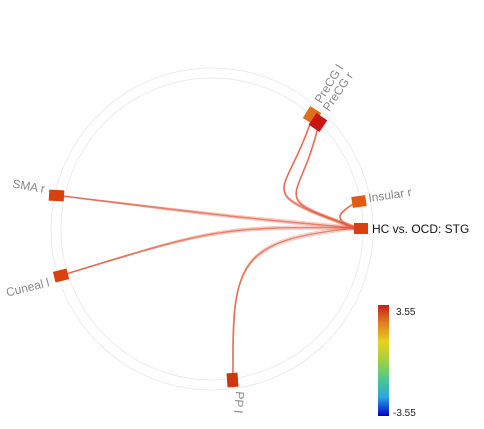 Image resolution: width=484 pixels, height=429 pixels. What do you see at coordinates (28, 185) in the screenshot?
I see `label-sma-r: SMA r` at bounding box center [28, 185].